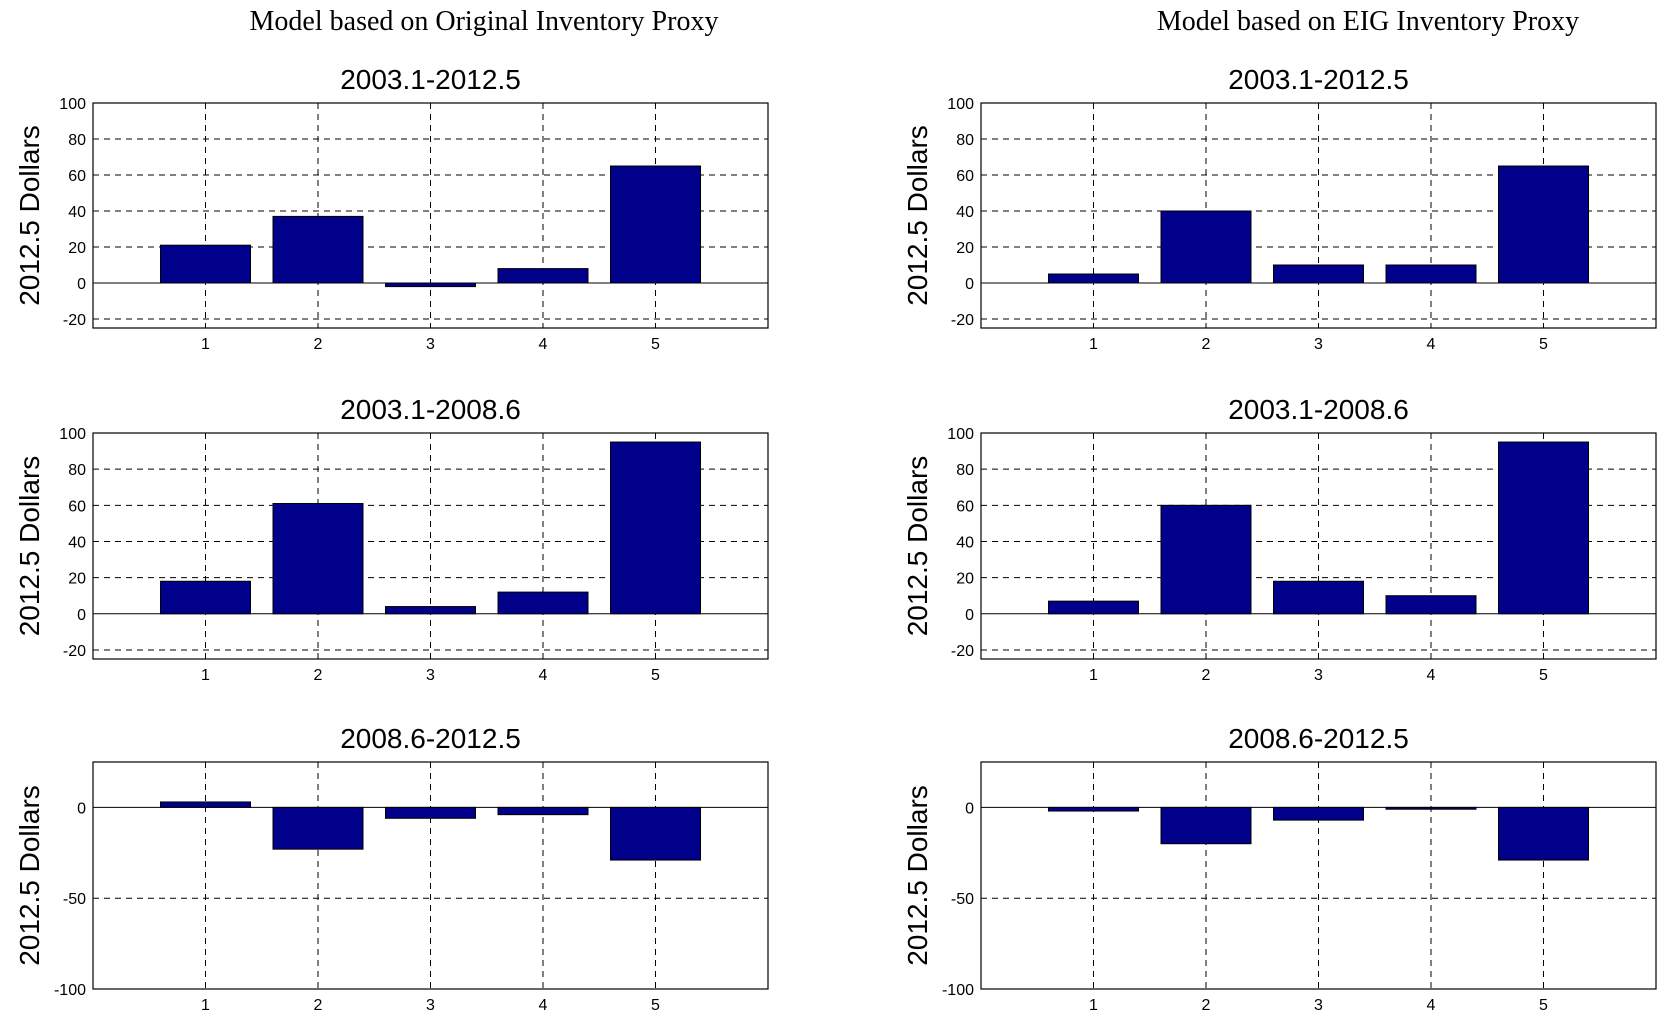 This screenshot has height=1015, width=1658. What do you see at coordinates (484, 21) in the screenshot?
I see `left-column-title: Model based on Original Inventory Proxy` at bounding box center [484, 21].